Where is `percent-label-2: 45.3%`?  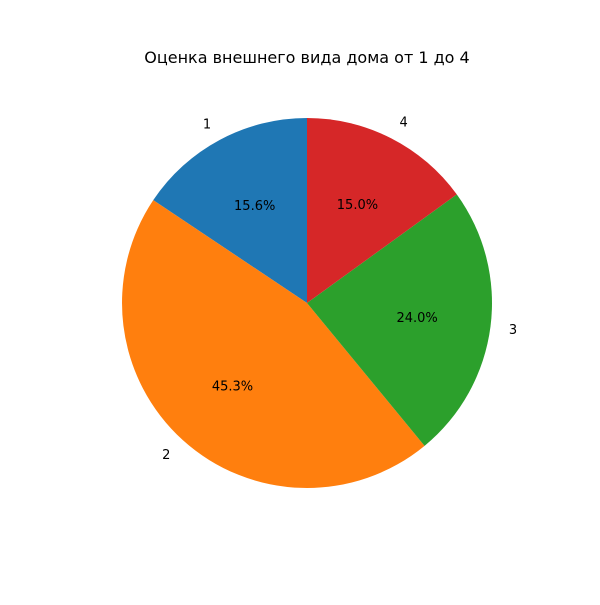 percent-label-2: 45.3% is located at coordinates (232, 386).